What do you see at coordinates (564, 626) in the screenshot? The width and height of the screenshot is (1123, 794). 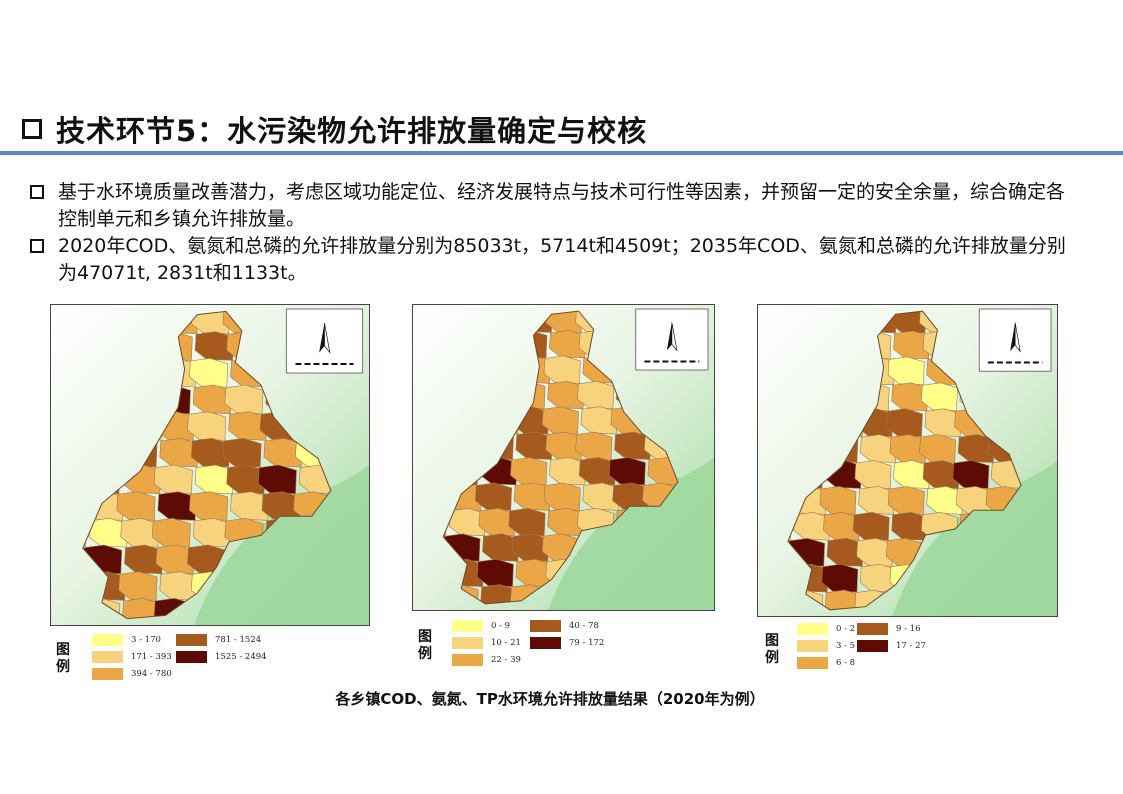 I see `legend-item: 40 - 78` at bounding box center [564, 626].